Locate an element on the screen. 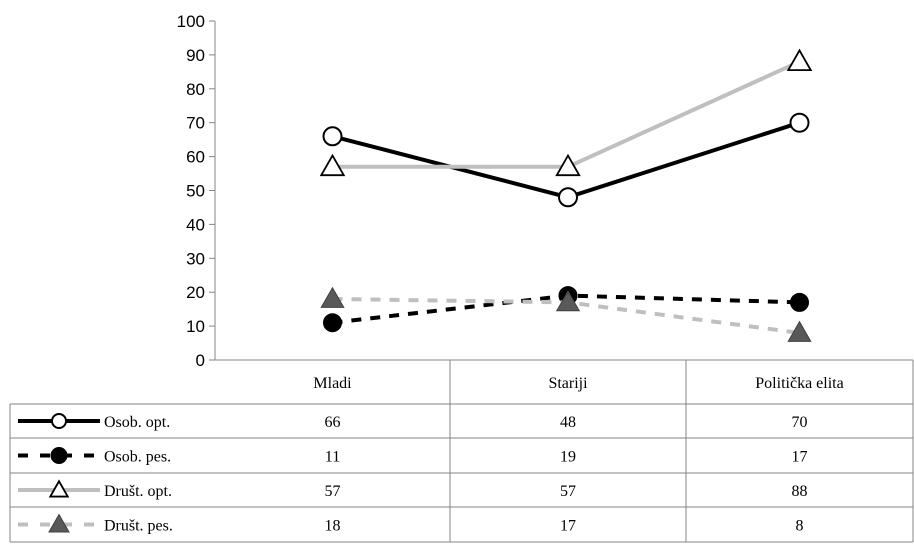  y-axis: 0 10 20 30 40 50 60 70 80 90 100 is located at coordinates (196, 191).